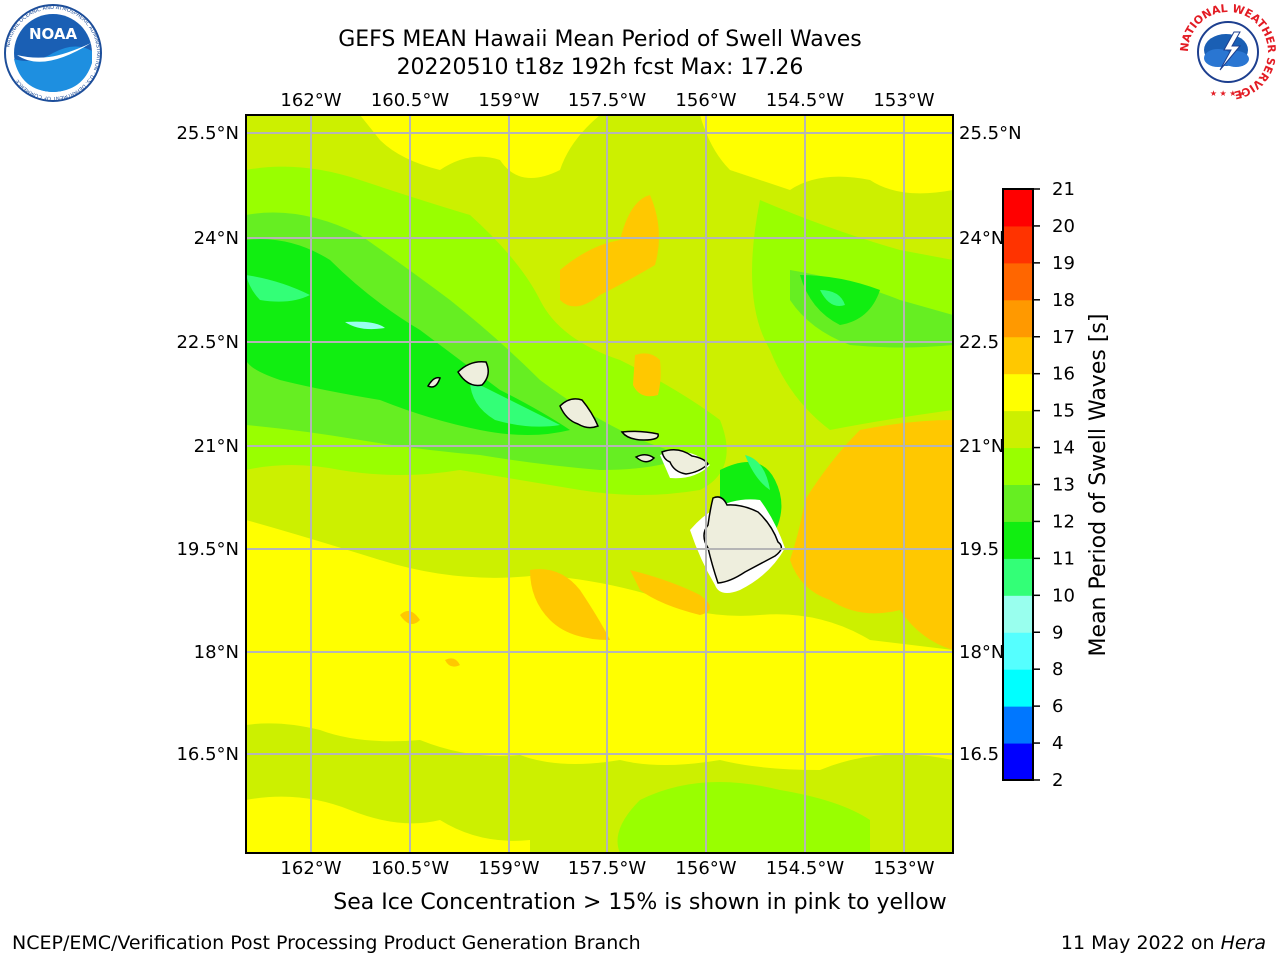 The width and height of the screenshot is (1280, 960). I want to click on lon-label-bottom: 162°W, so click(310, 868).